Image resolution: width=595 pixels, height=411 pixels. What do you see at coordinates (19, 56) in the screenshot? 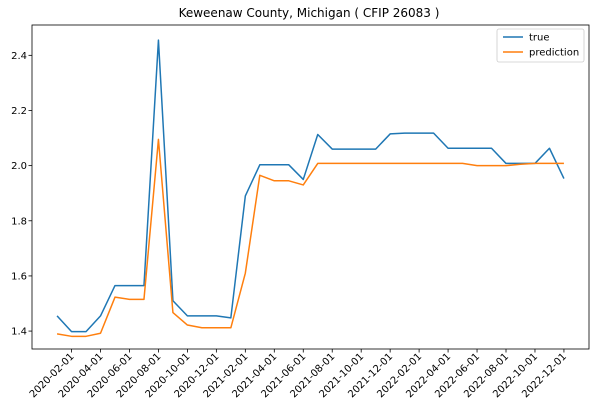
I see `y-tick-label: 2.4` at bounding box center [19, 56].